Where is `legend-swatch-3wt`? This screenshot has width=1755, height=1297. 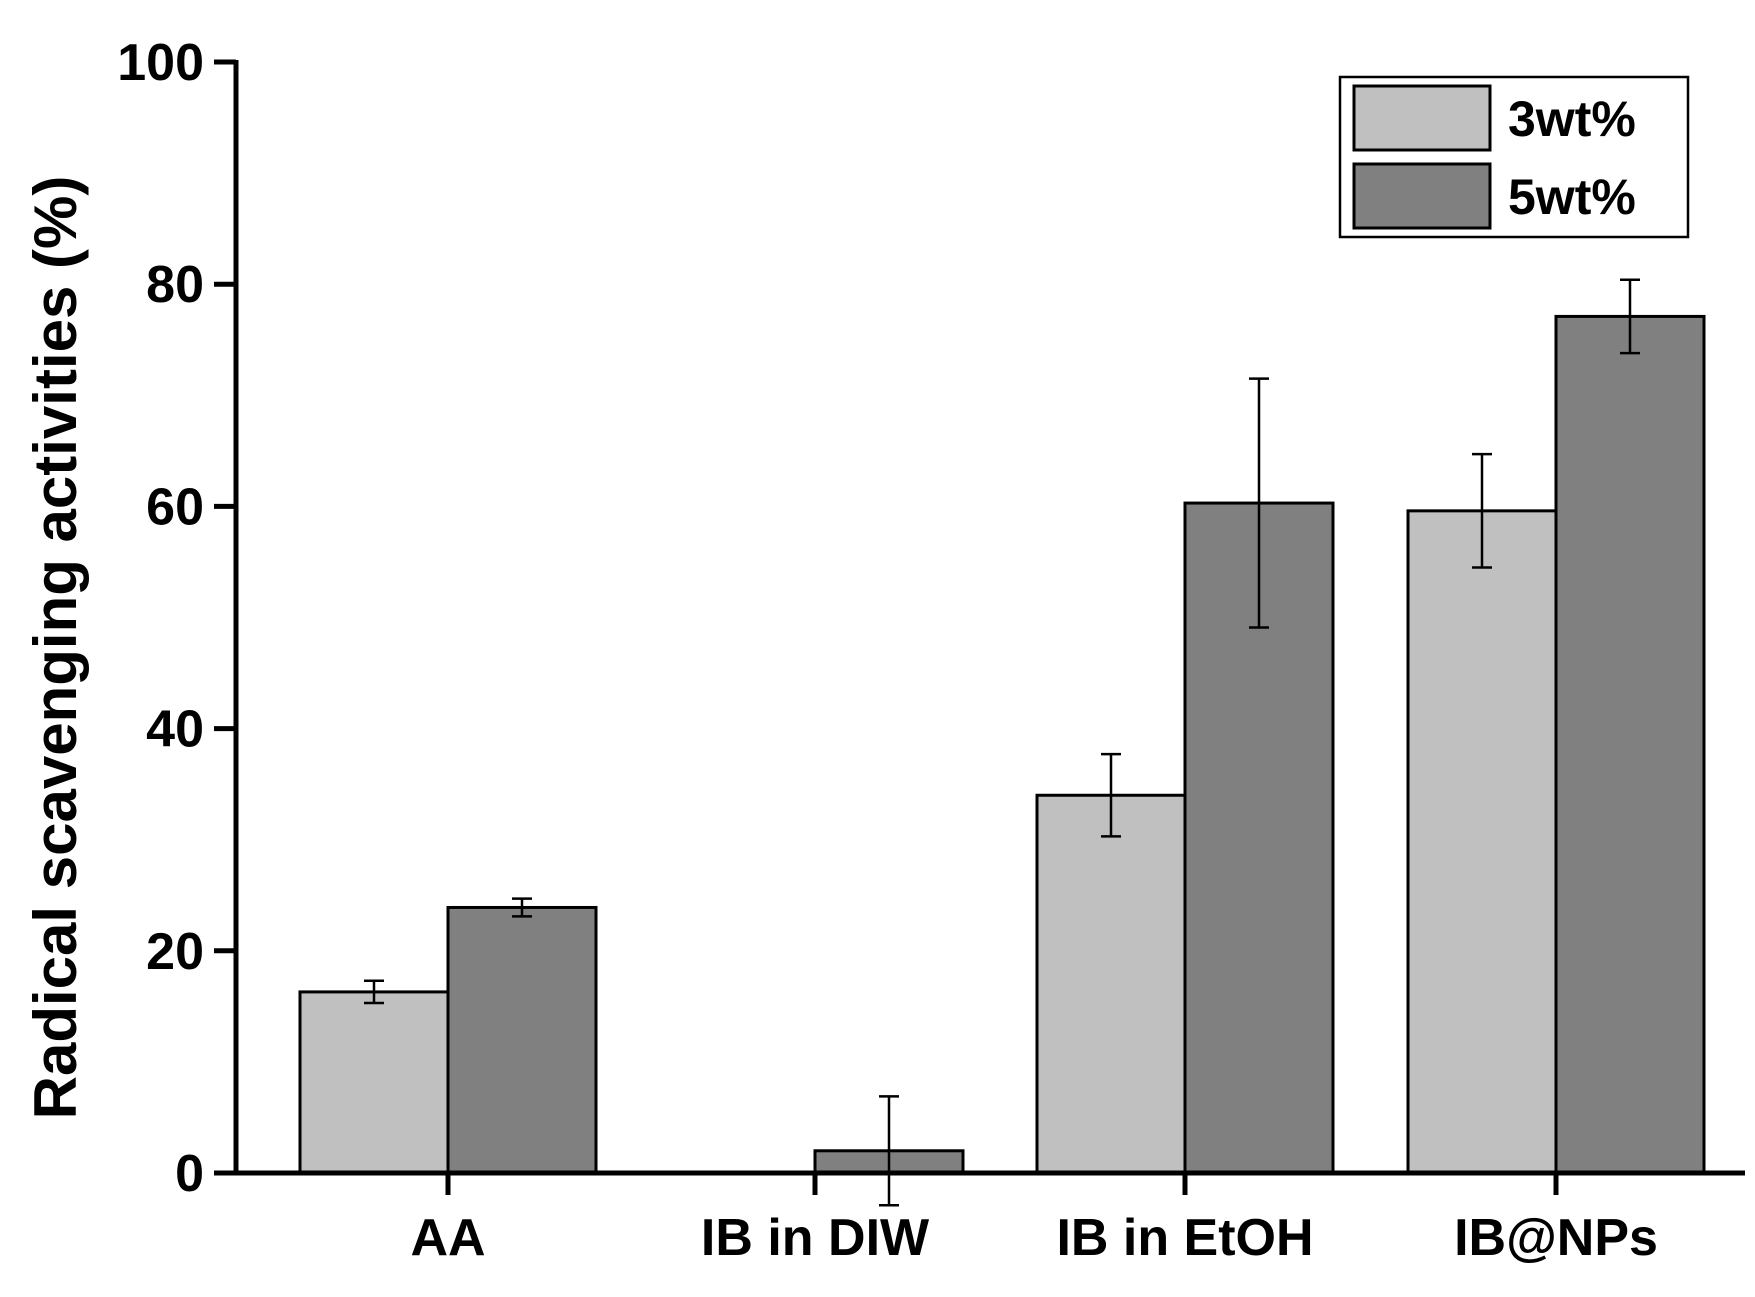
legend-swatch-3wt is located at coordinates (1422, 118).